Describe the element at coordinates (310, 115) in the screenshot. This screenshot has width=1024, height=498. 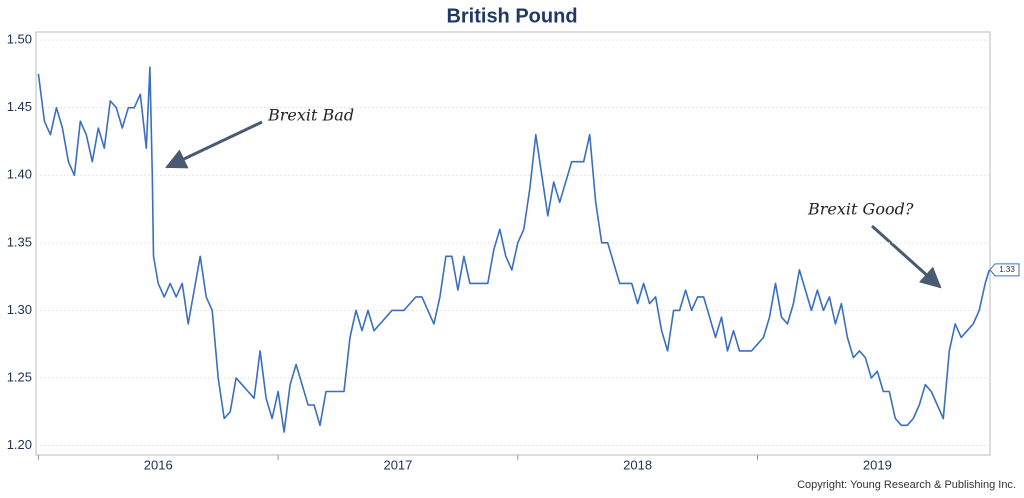
I see `annotation: Brexit Bad` at that location.